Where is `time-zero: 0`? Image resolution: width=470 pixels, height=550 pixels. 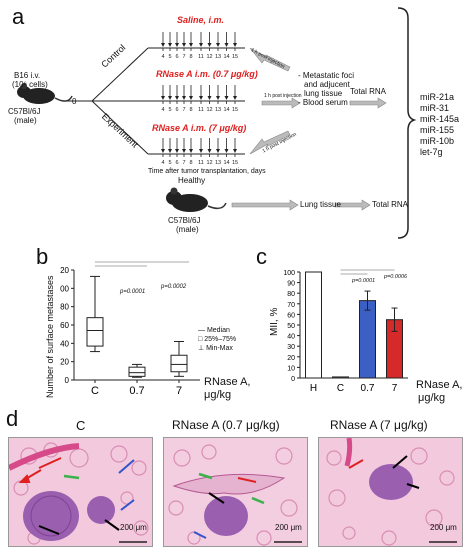
time-zero: 0 is located at coordinates (74, 101).